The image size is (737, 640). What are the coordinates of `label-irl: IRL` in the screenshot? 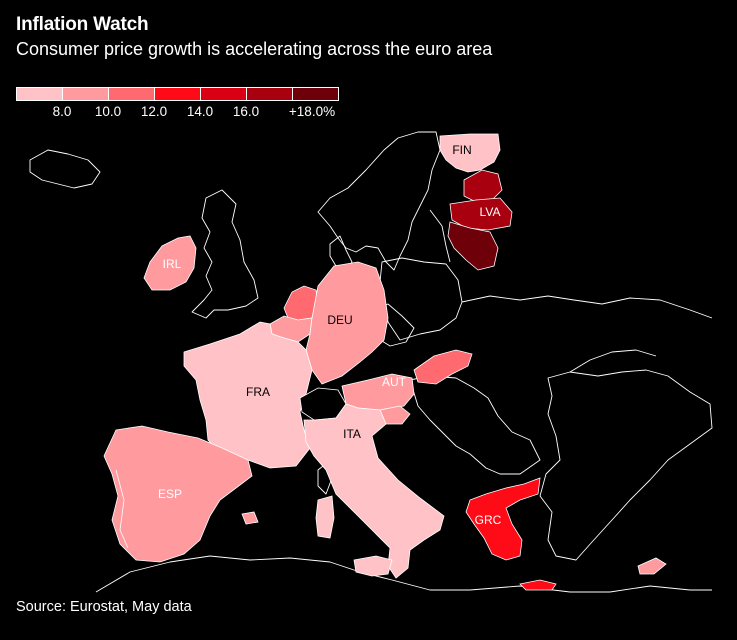 It's located at (172, 264).